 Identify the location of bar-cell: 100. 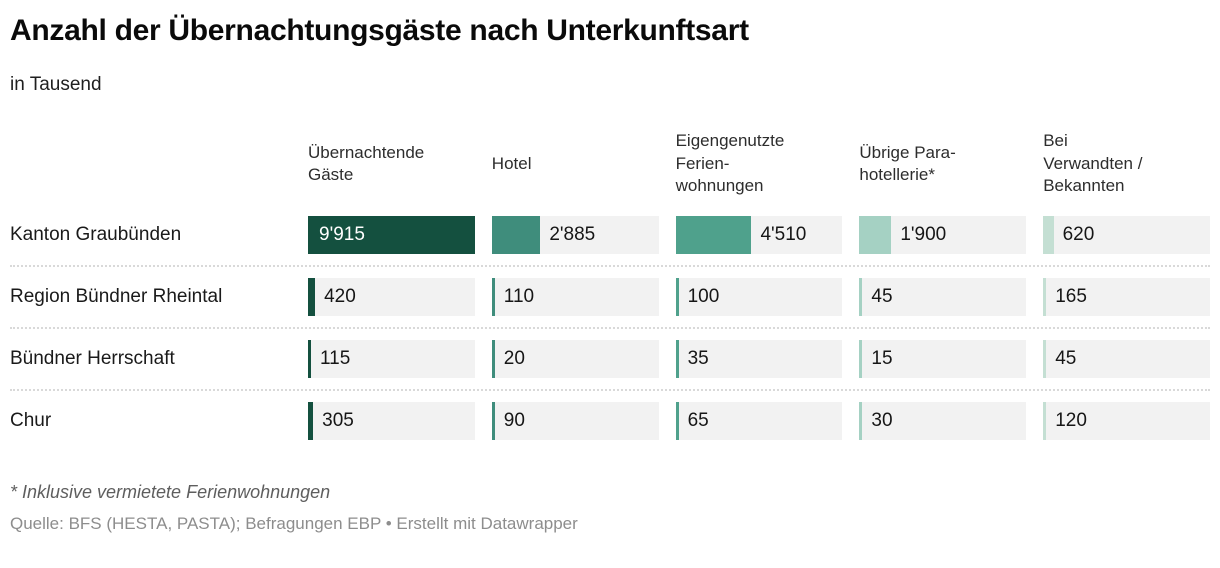
(759, 297).